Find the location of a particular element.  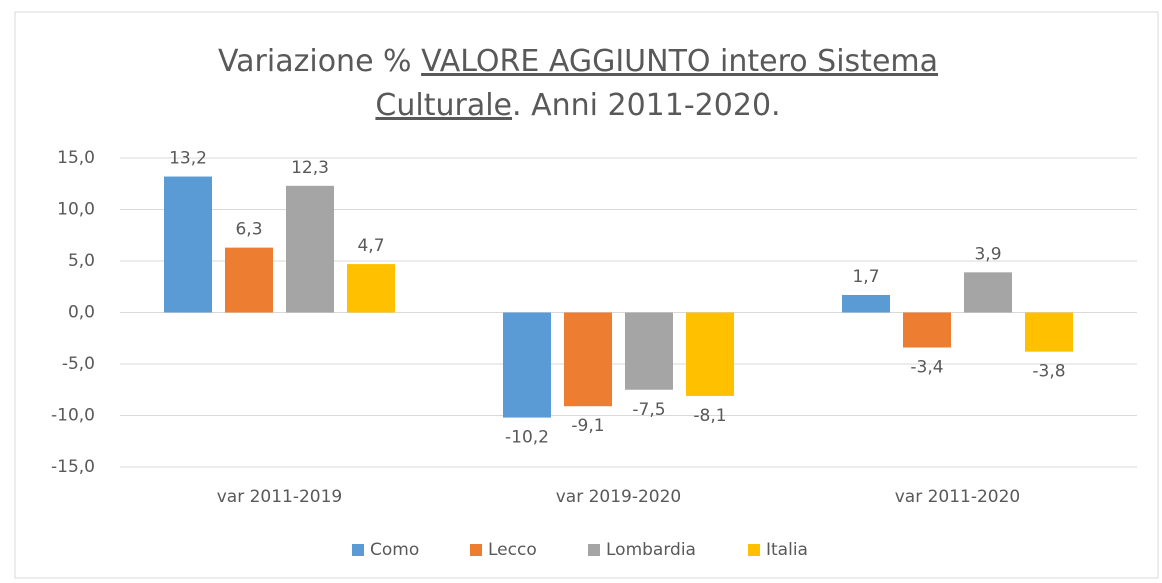

value-label: 4,7 is located at coordinates (370, 246).